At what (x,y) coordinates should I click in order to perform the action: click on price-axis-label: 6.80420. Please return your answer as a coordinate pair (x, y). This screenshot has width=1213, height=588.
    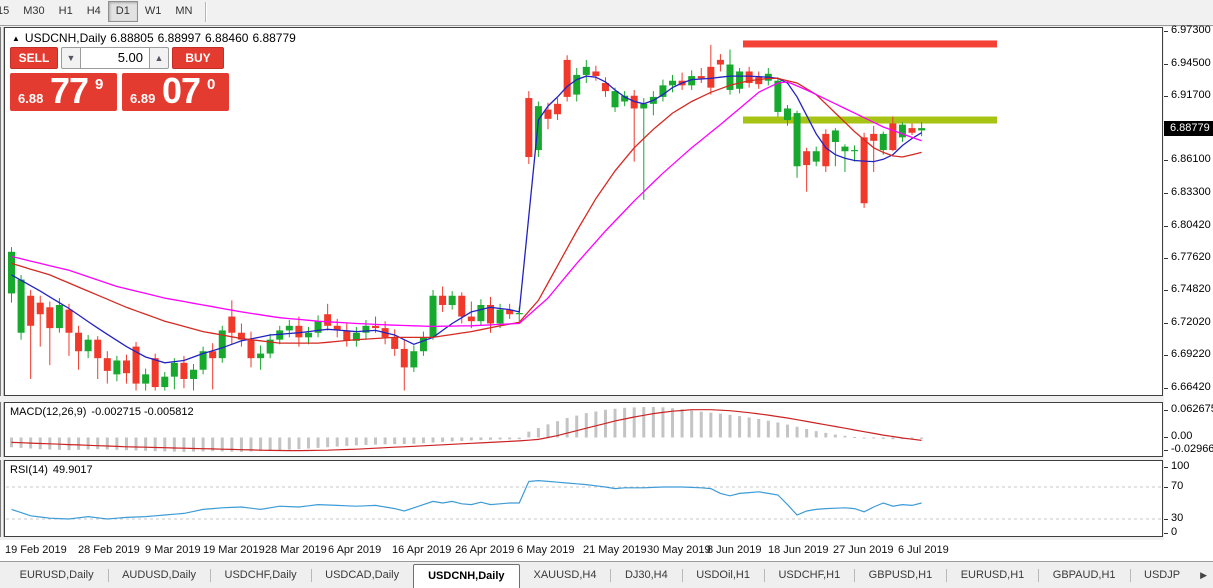
    Looking at the image, I should click on (1191, 225).